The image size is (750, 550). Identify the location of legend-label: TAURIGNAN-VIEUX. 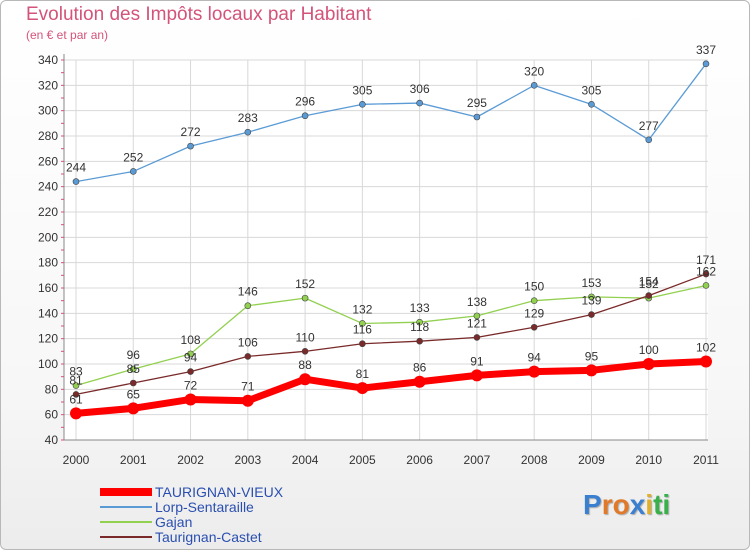
(219, 491).